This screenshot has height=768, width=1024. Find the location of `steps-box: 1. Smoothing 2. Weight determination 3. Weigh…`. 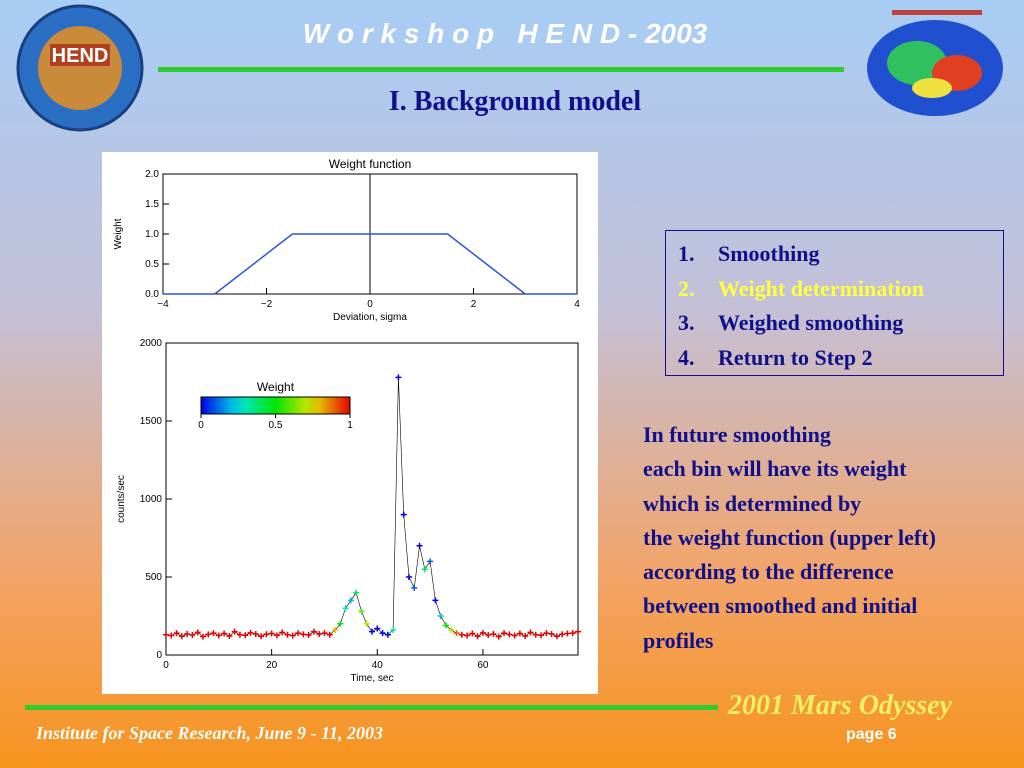

steps-box: 1. Smoothing 2. Weight determination 3. Weigh… is located at coordinates (834, 303).